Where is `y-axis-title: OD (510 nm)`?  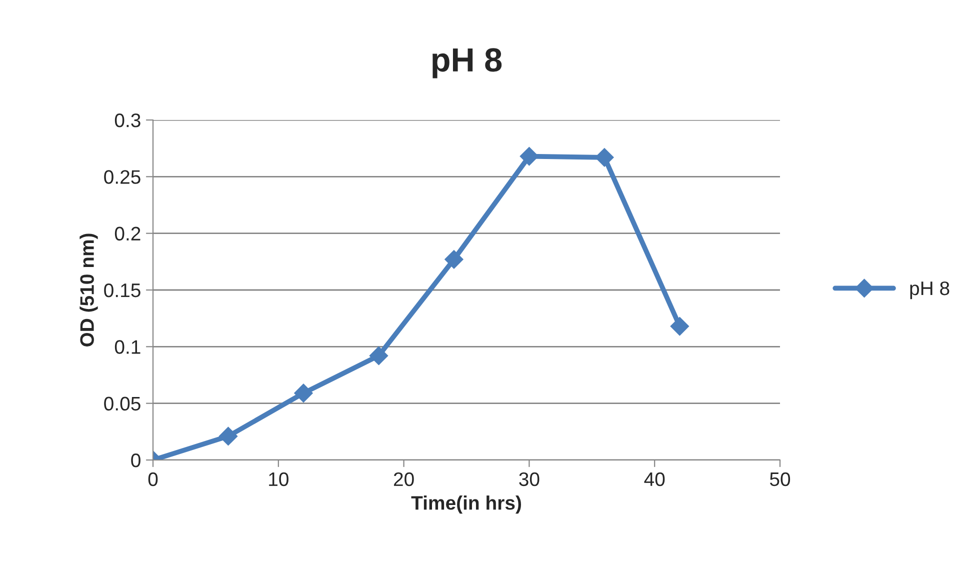
y-axis-title: OD (510 nm) is located at coordinates (89, 290).